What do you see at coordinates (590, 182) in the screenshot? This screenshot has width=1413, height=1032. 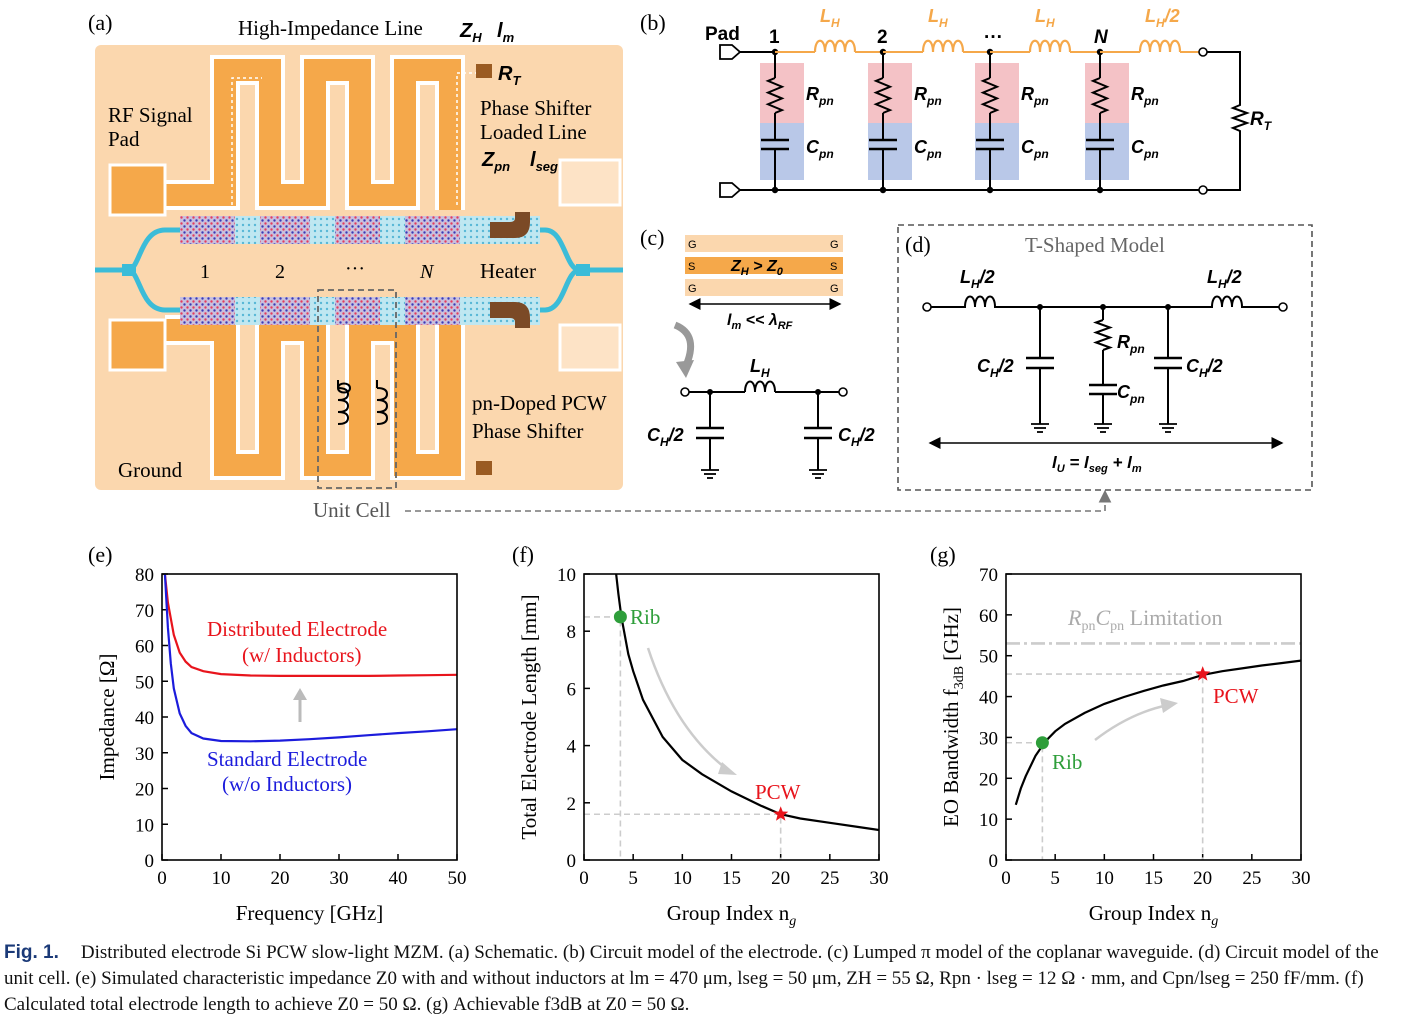 I see `heater-pad-top` at bounding box center [590, 182].